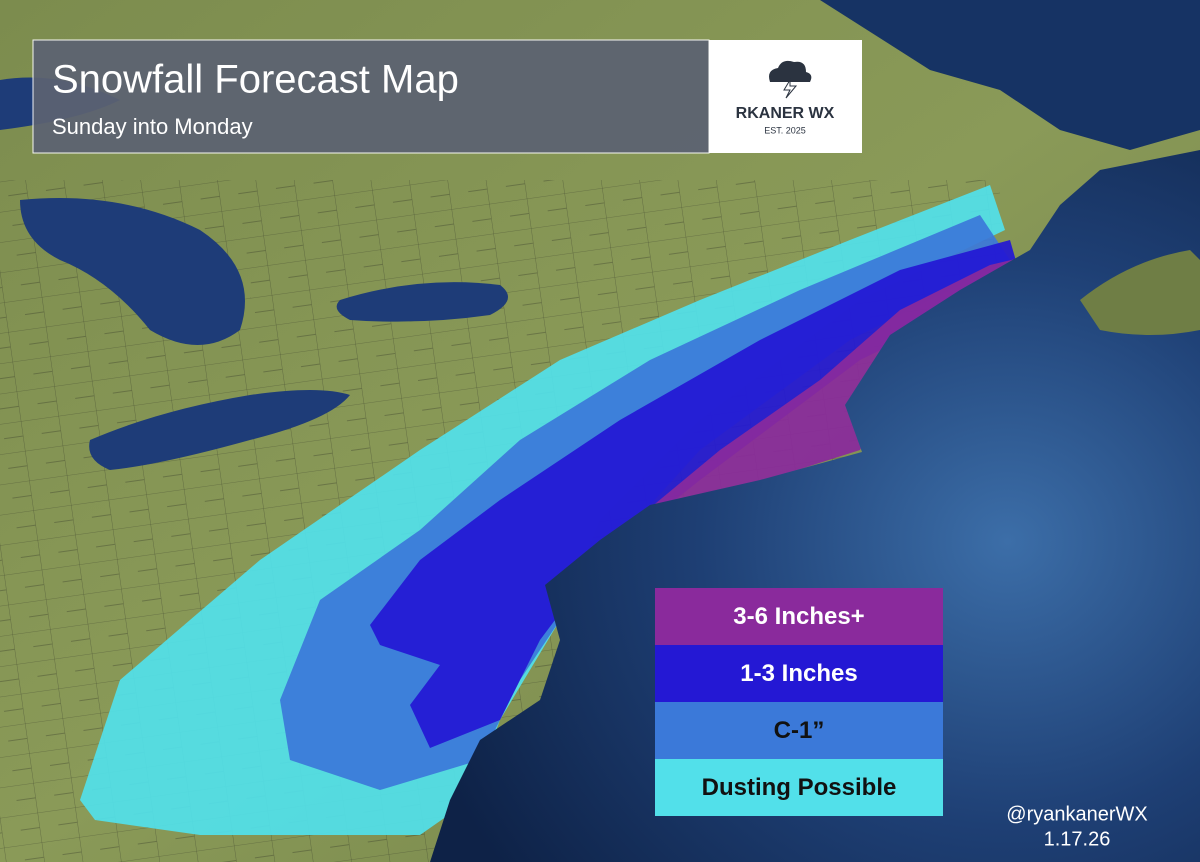 Image resolution: width=1200 pixels, height=862 pixels. Describe the element at coordinates (1076, 814) in the screenshot. I see `handle: @ryankanerWX` at that location.